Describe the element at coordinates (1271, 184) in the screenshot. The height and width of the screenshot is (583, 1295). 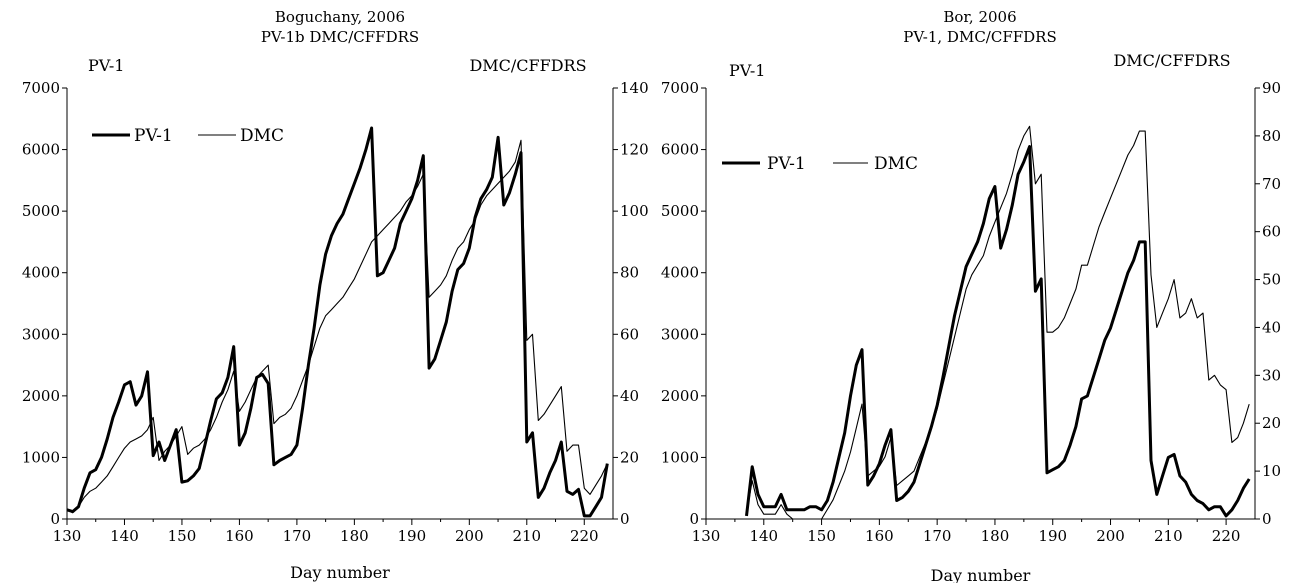
I see `y-right-tick-label: 70` at that location.